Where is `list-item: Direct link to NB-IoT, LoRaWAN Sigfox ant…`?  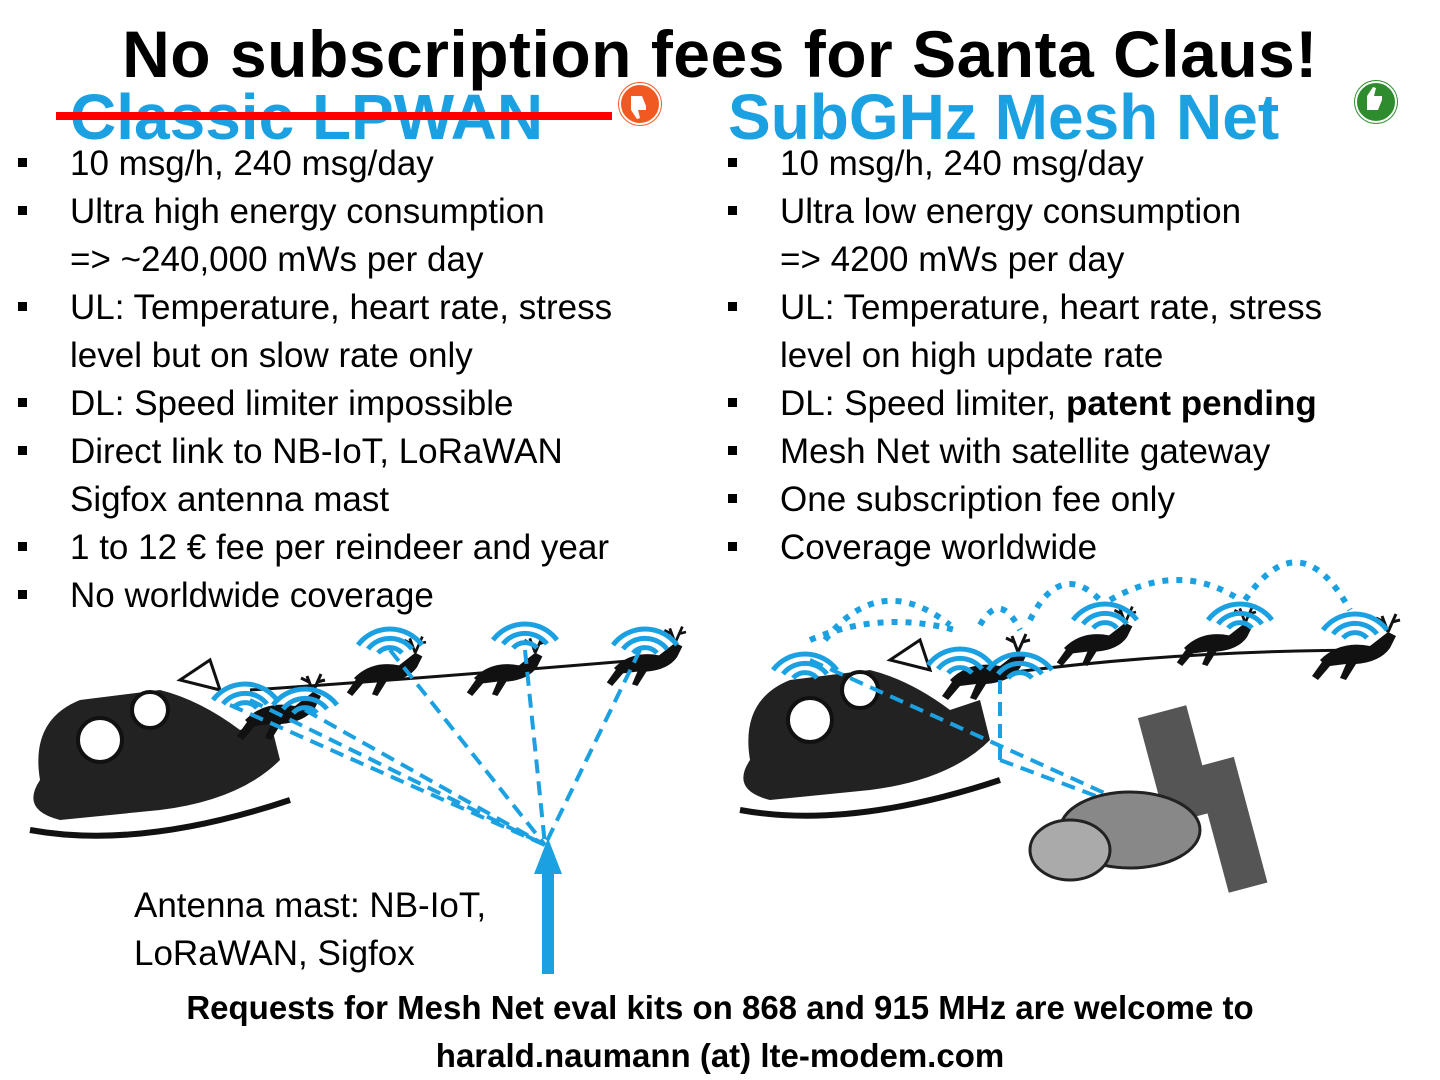
list-item: Direct link to NB-IoT, LoRaWAN Sigfox ant… is located at coordinates (315, 476).